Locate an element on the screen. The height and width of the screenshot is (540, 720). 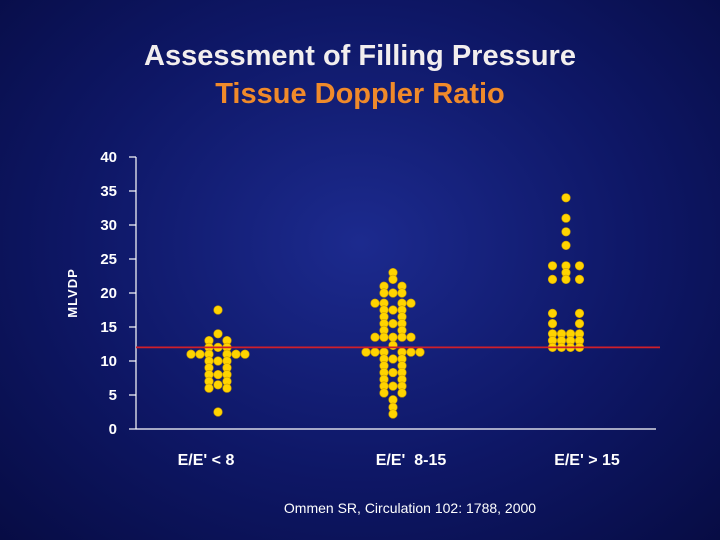
y-ticks: 0 5 10 15 20 25 30 35 40 is located at coordinates (118, 293).